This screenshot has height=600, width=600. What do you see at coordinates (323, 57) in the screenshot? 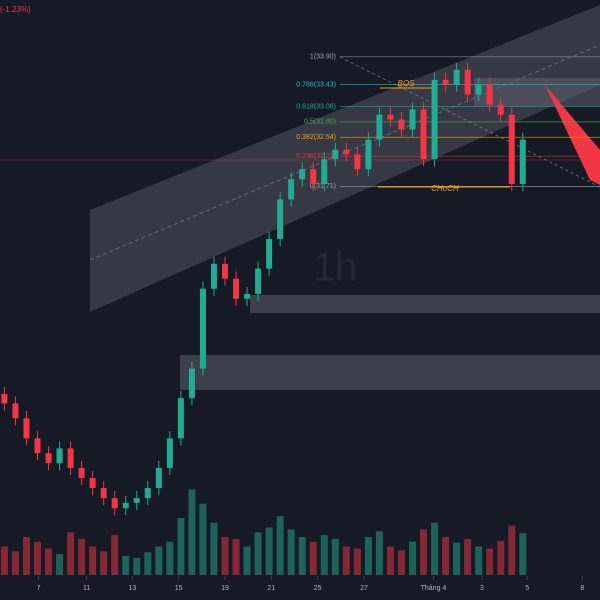
I see `fib-label: 1(33.90)` at bounding box center [323, 57].